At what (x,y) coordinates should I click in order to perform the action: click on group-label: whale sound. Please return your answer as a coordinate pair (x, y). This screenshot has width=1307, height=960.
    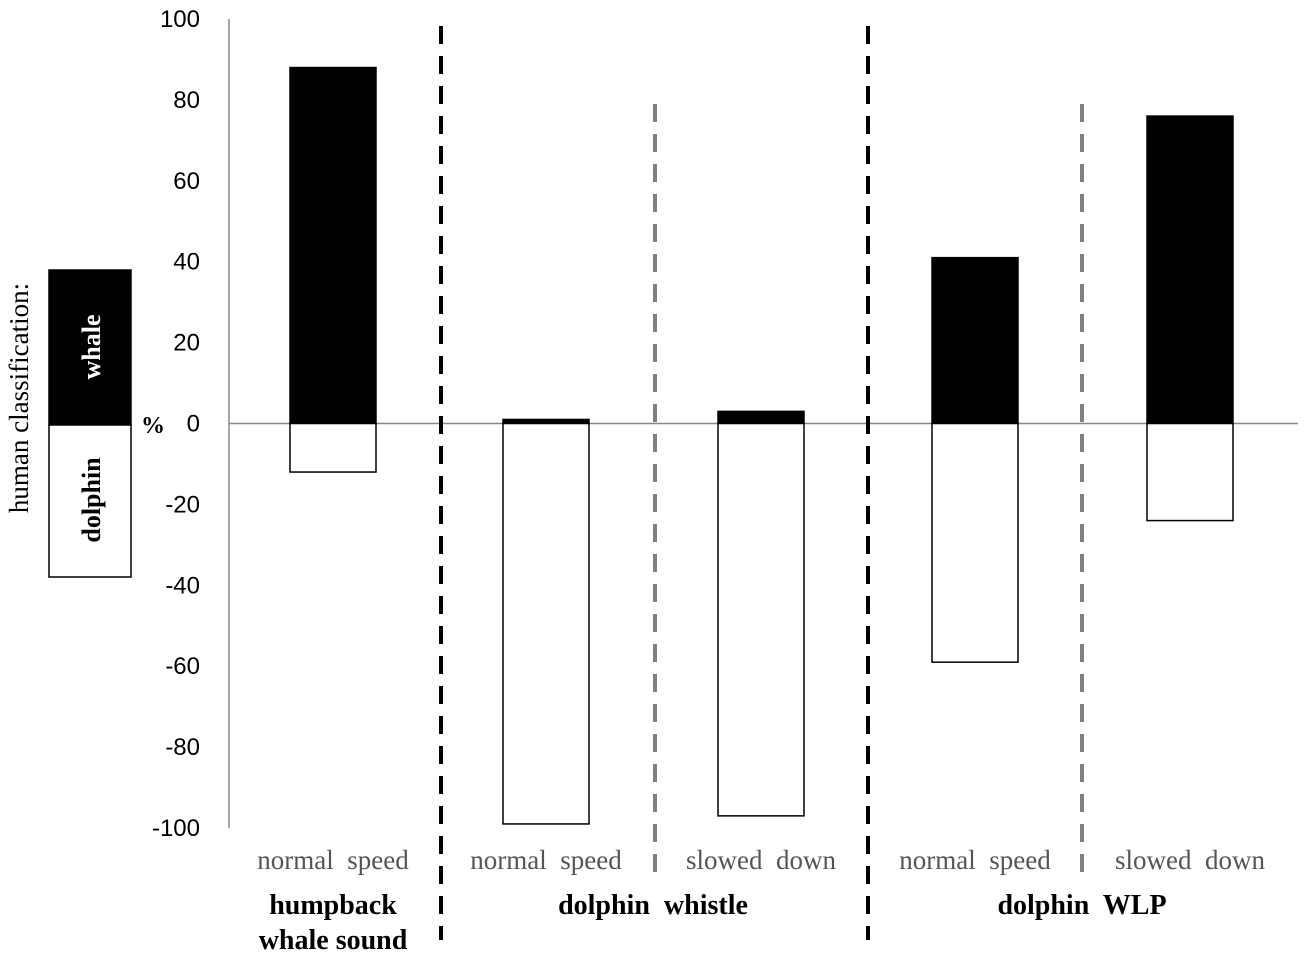
    Looking at the image, I should click on (333, 940).